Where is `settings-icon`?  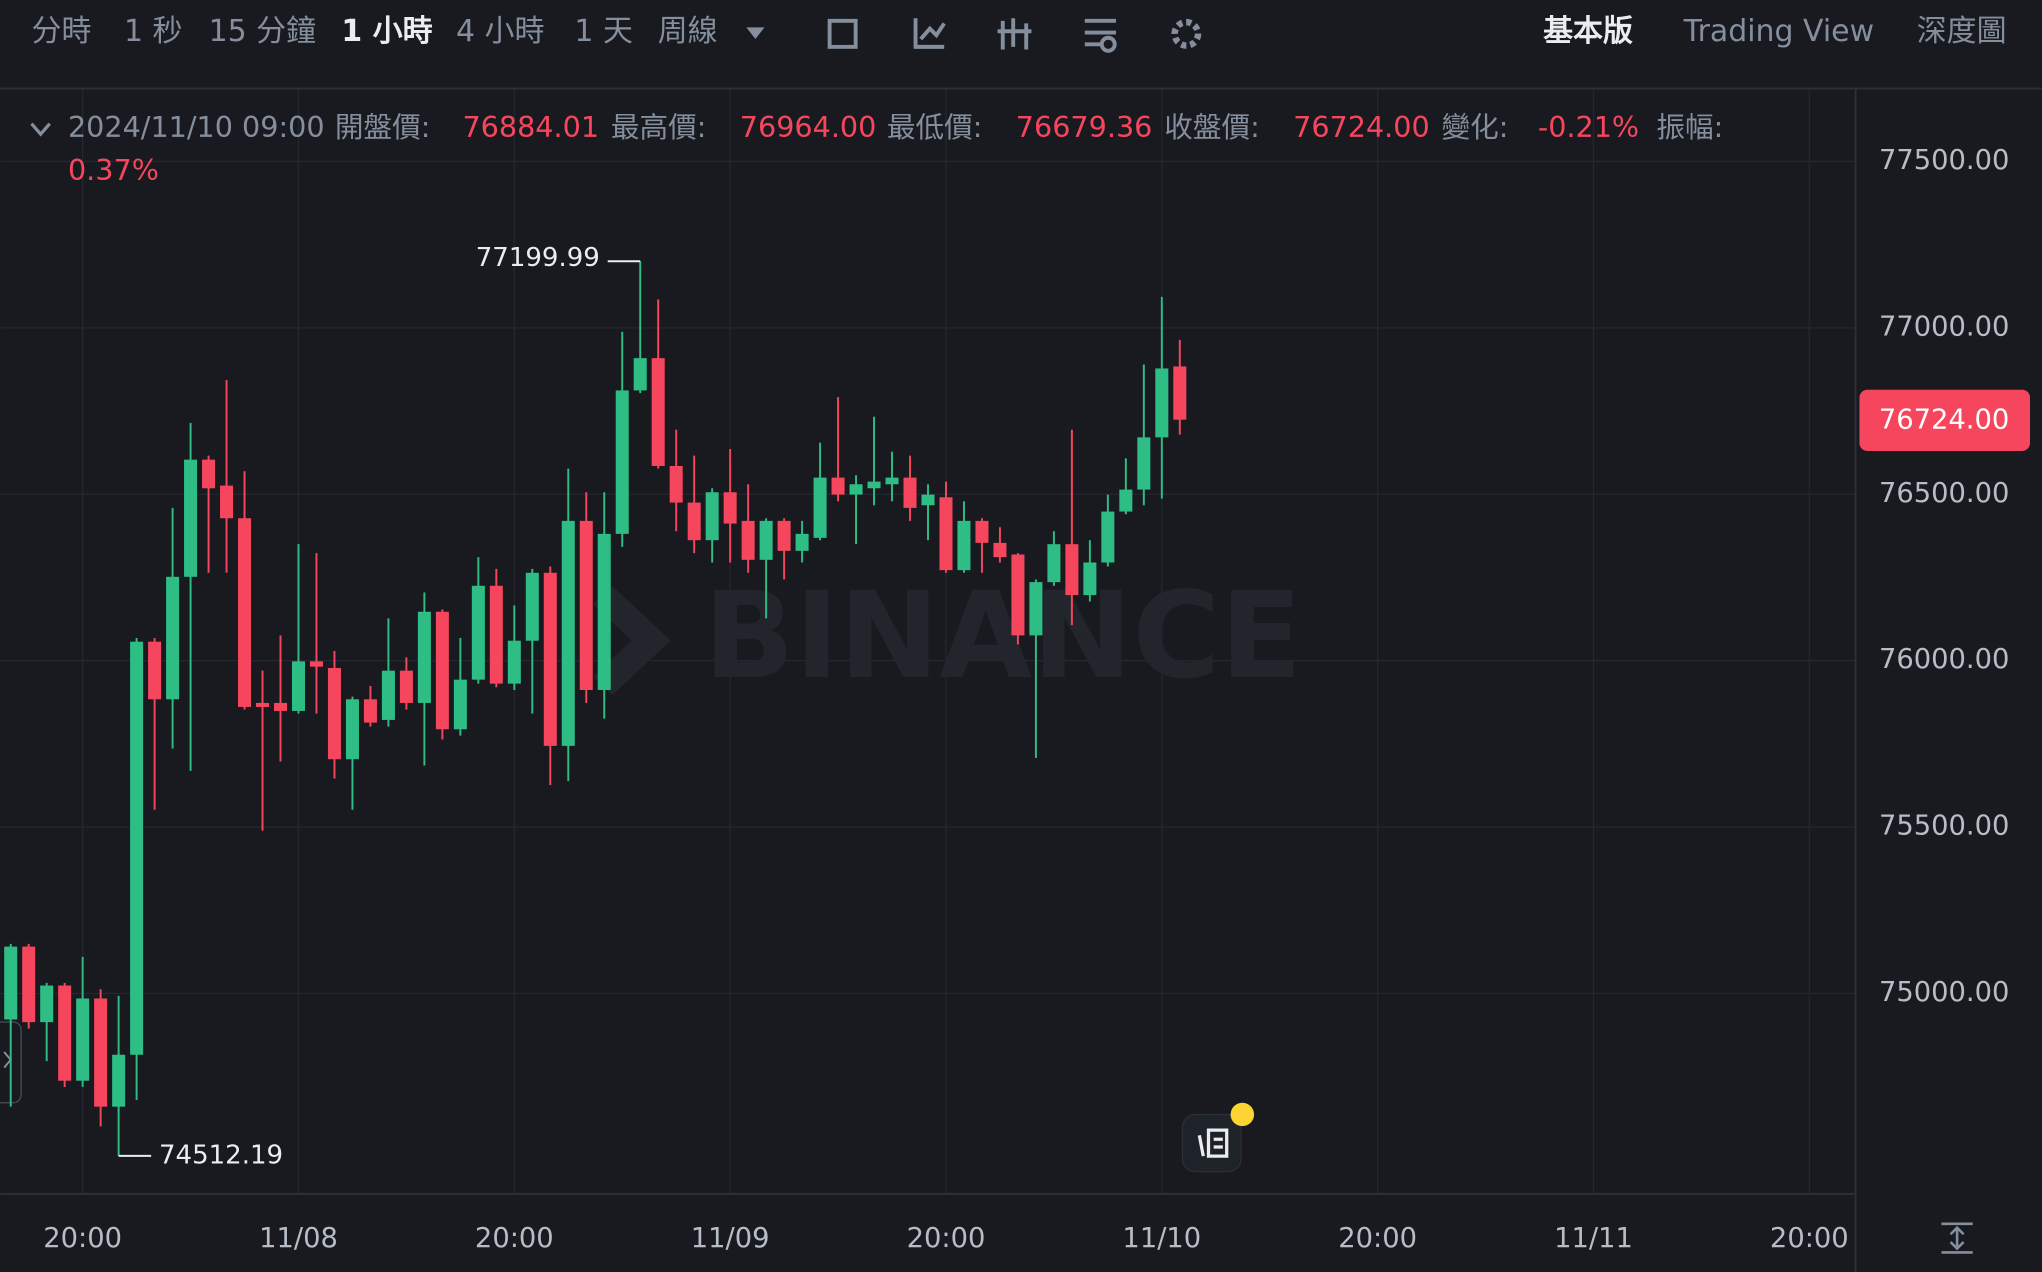
settings-icon is located at coordinates (1186, 33).